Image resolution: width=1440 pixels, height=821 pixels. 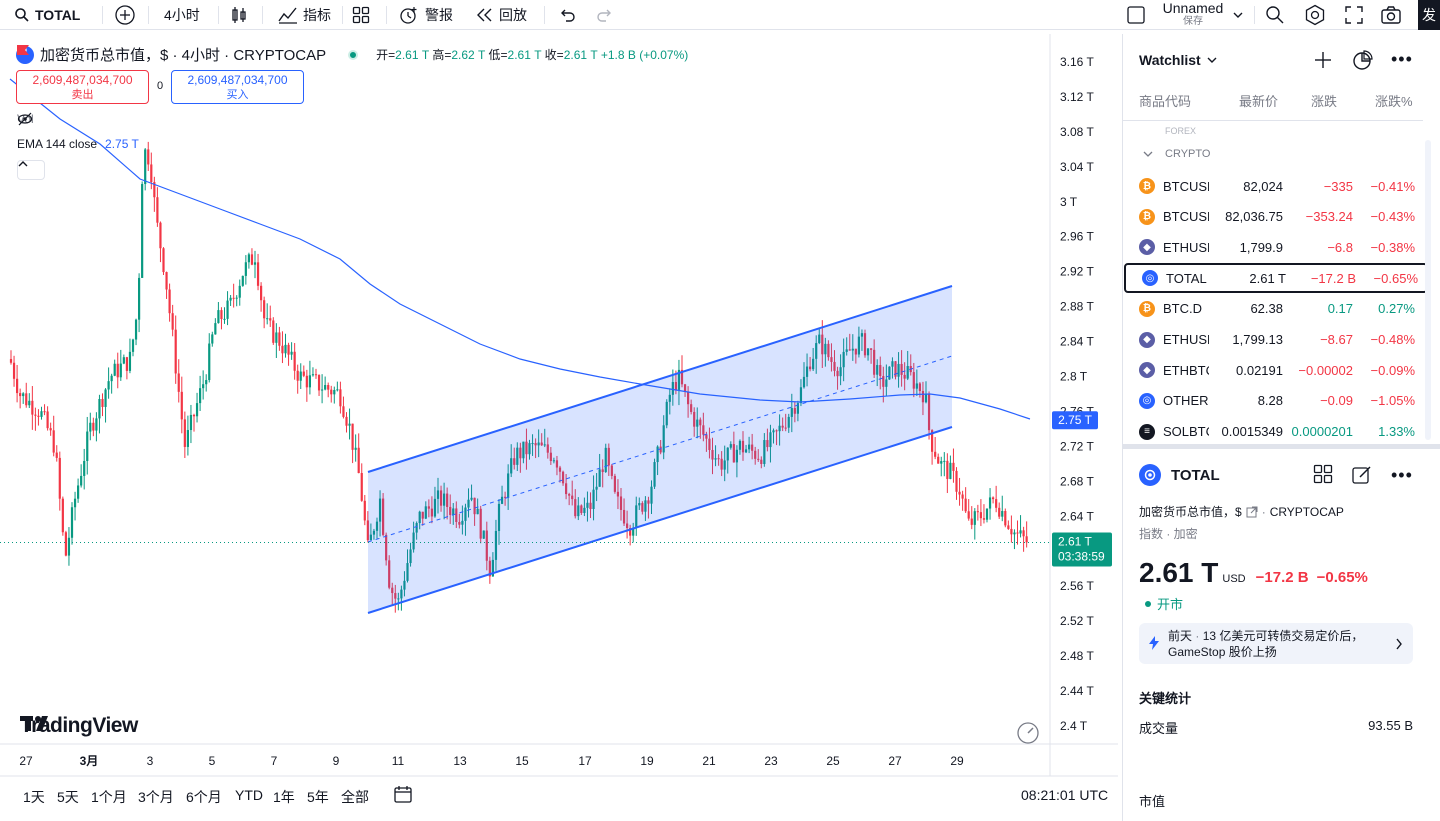 What do you see at coordinates (501, 15) in the screenshot?
I see `replay-button: 回放` at bounding box center [501, 15].